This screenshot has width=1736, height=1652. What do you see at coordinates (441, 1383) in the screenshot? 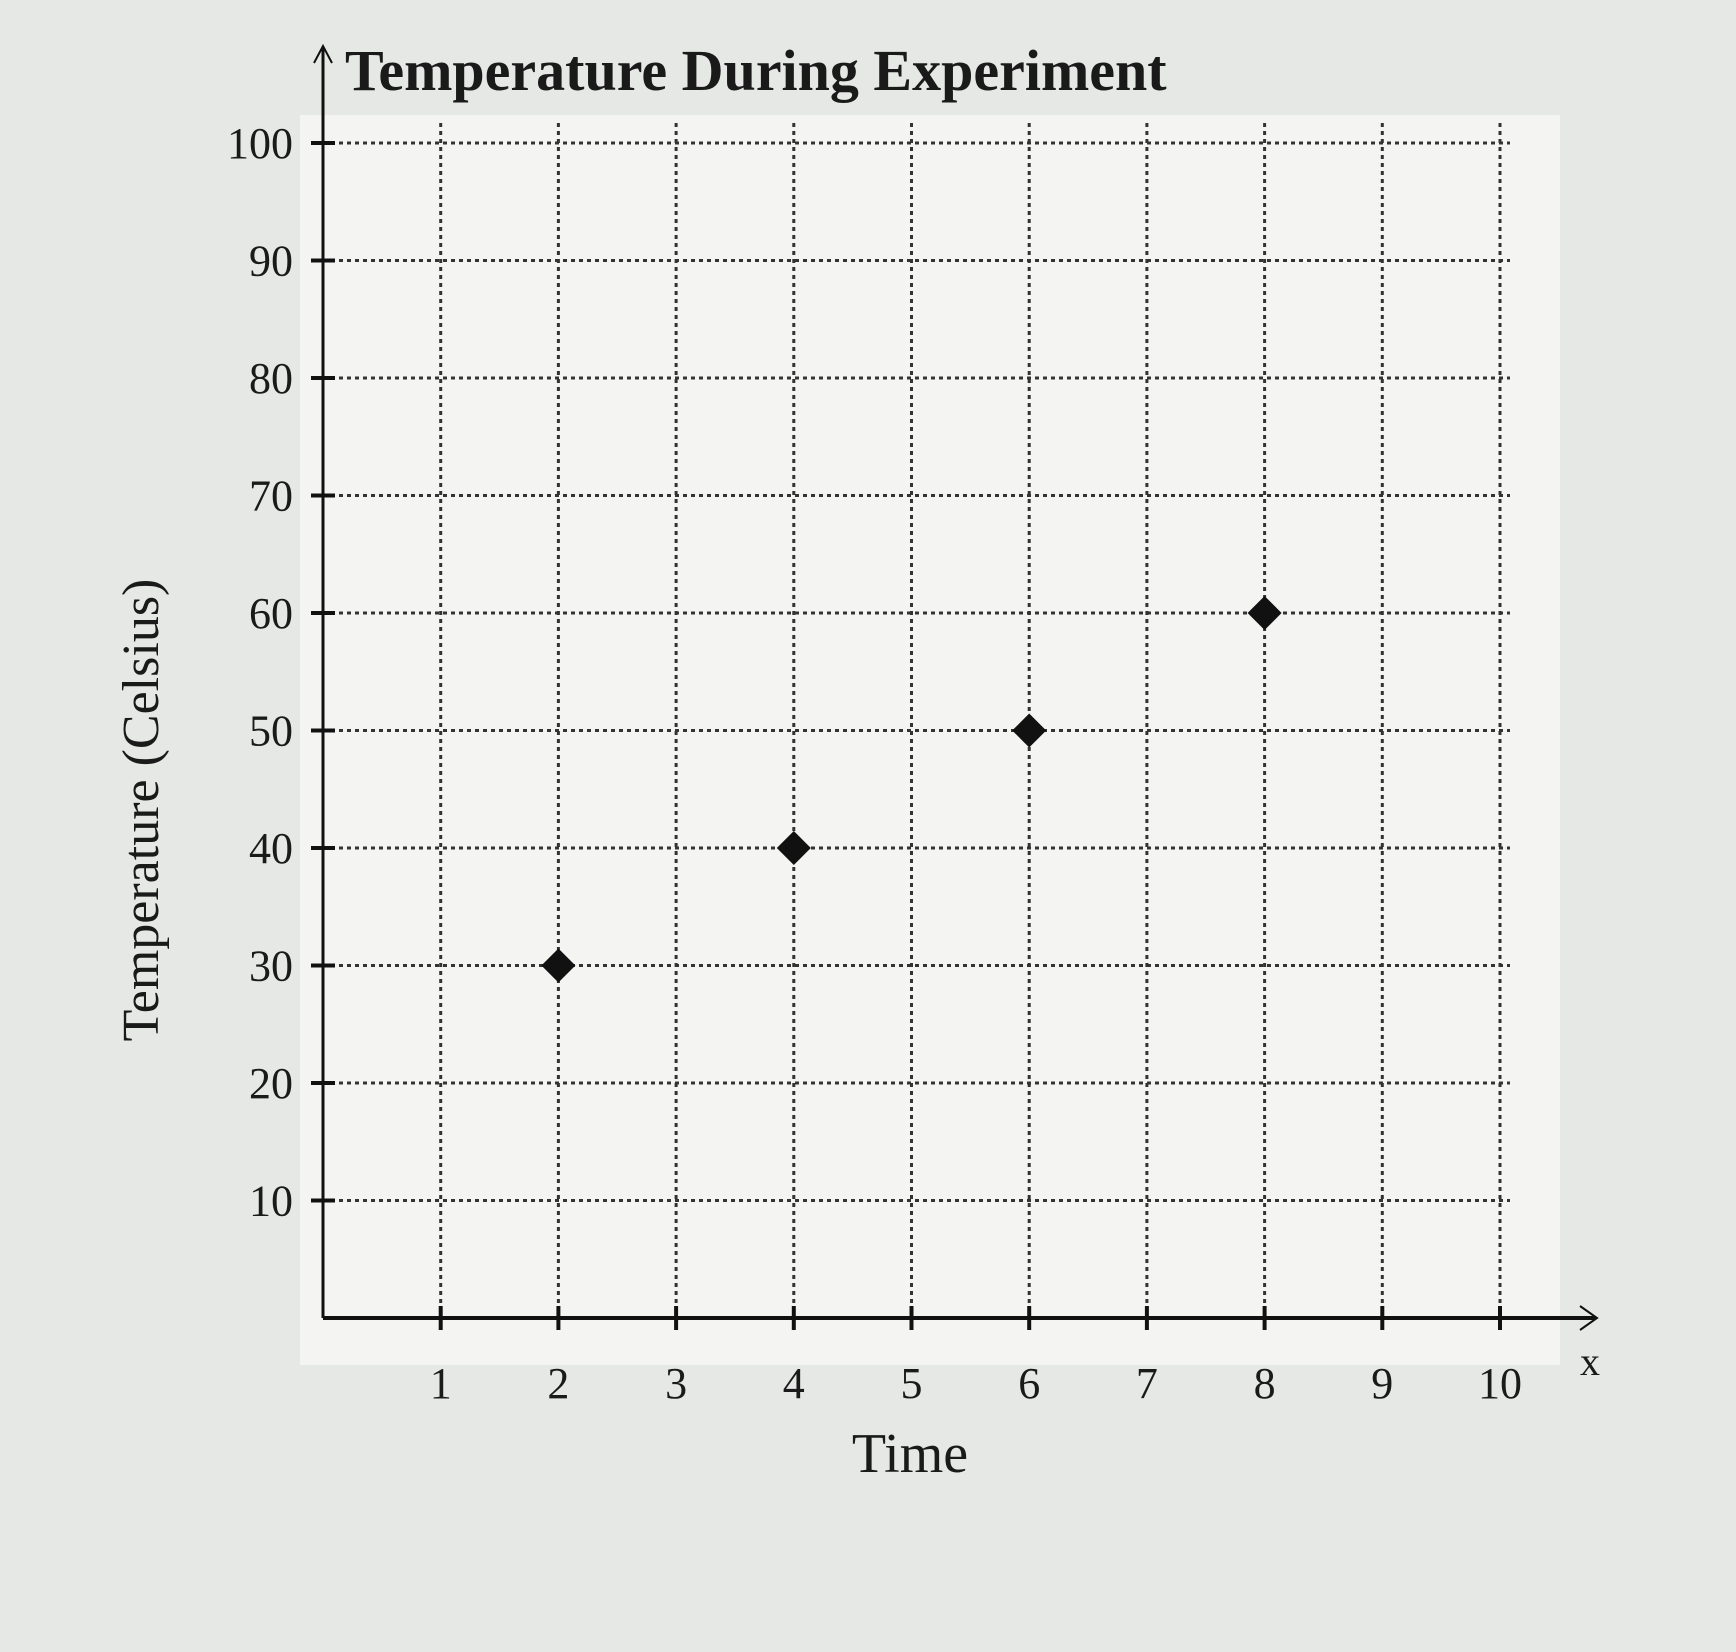
I see `x-tick-label: 1` at bounding box center [441, 1383].